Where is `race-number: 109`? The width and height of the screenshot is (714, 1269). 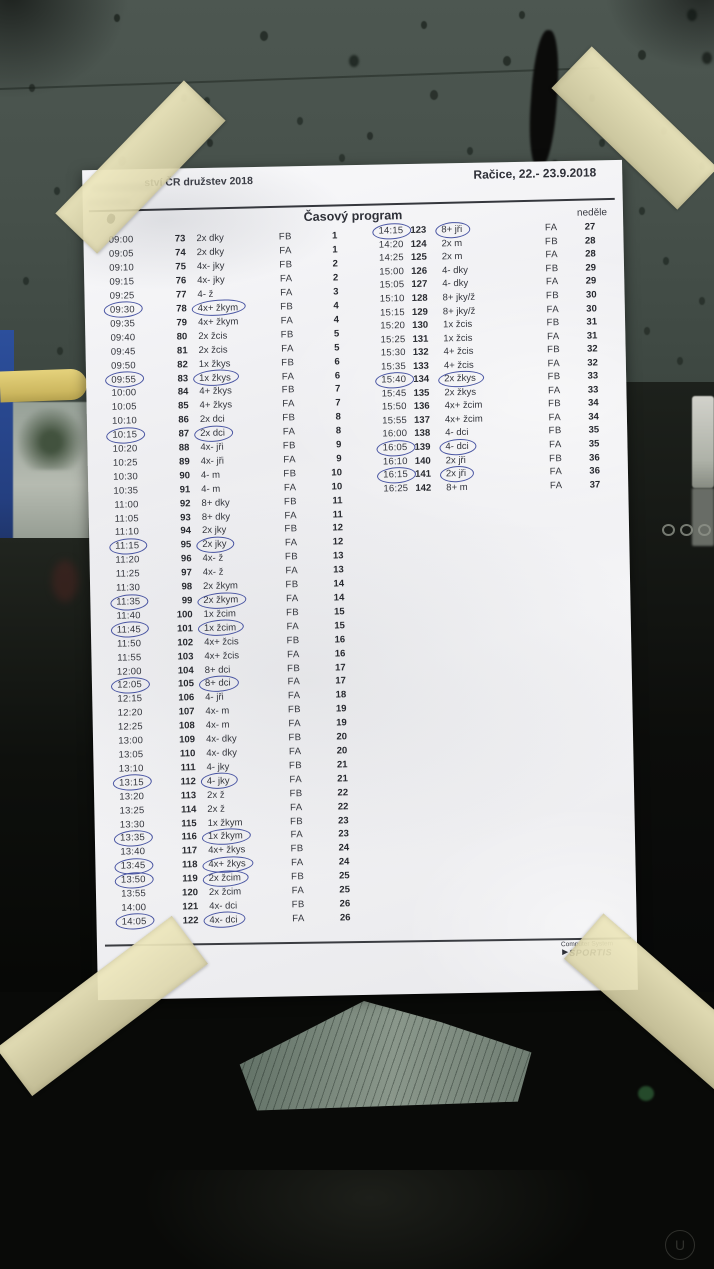 race-number: 109 is located at coordinates (187, 740).